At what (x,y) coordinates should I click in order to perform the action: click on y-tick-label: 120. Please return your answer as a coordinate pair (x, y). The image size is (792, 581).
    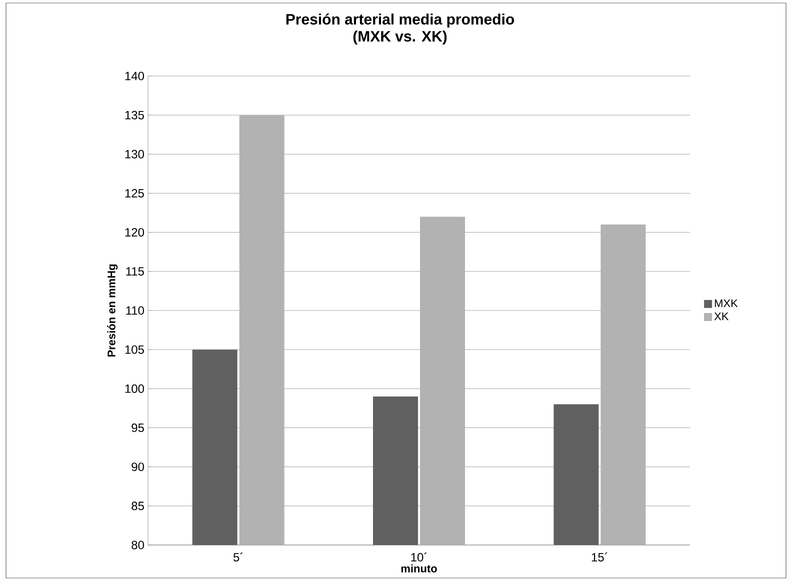
    Looking at the image, I should click on (134, 232).